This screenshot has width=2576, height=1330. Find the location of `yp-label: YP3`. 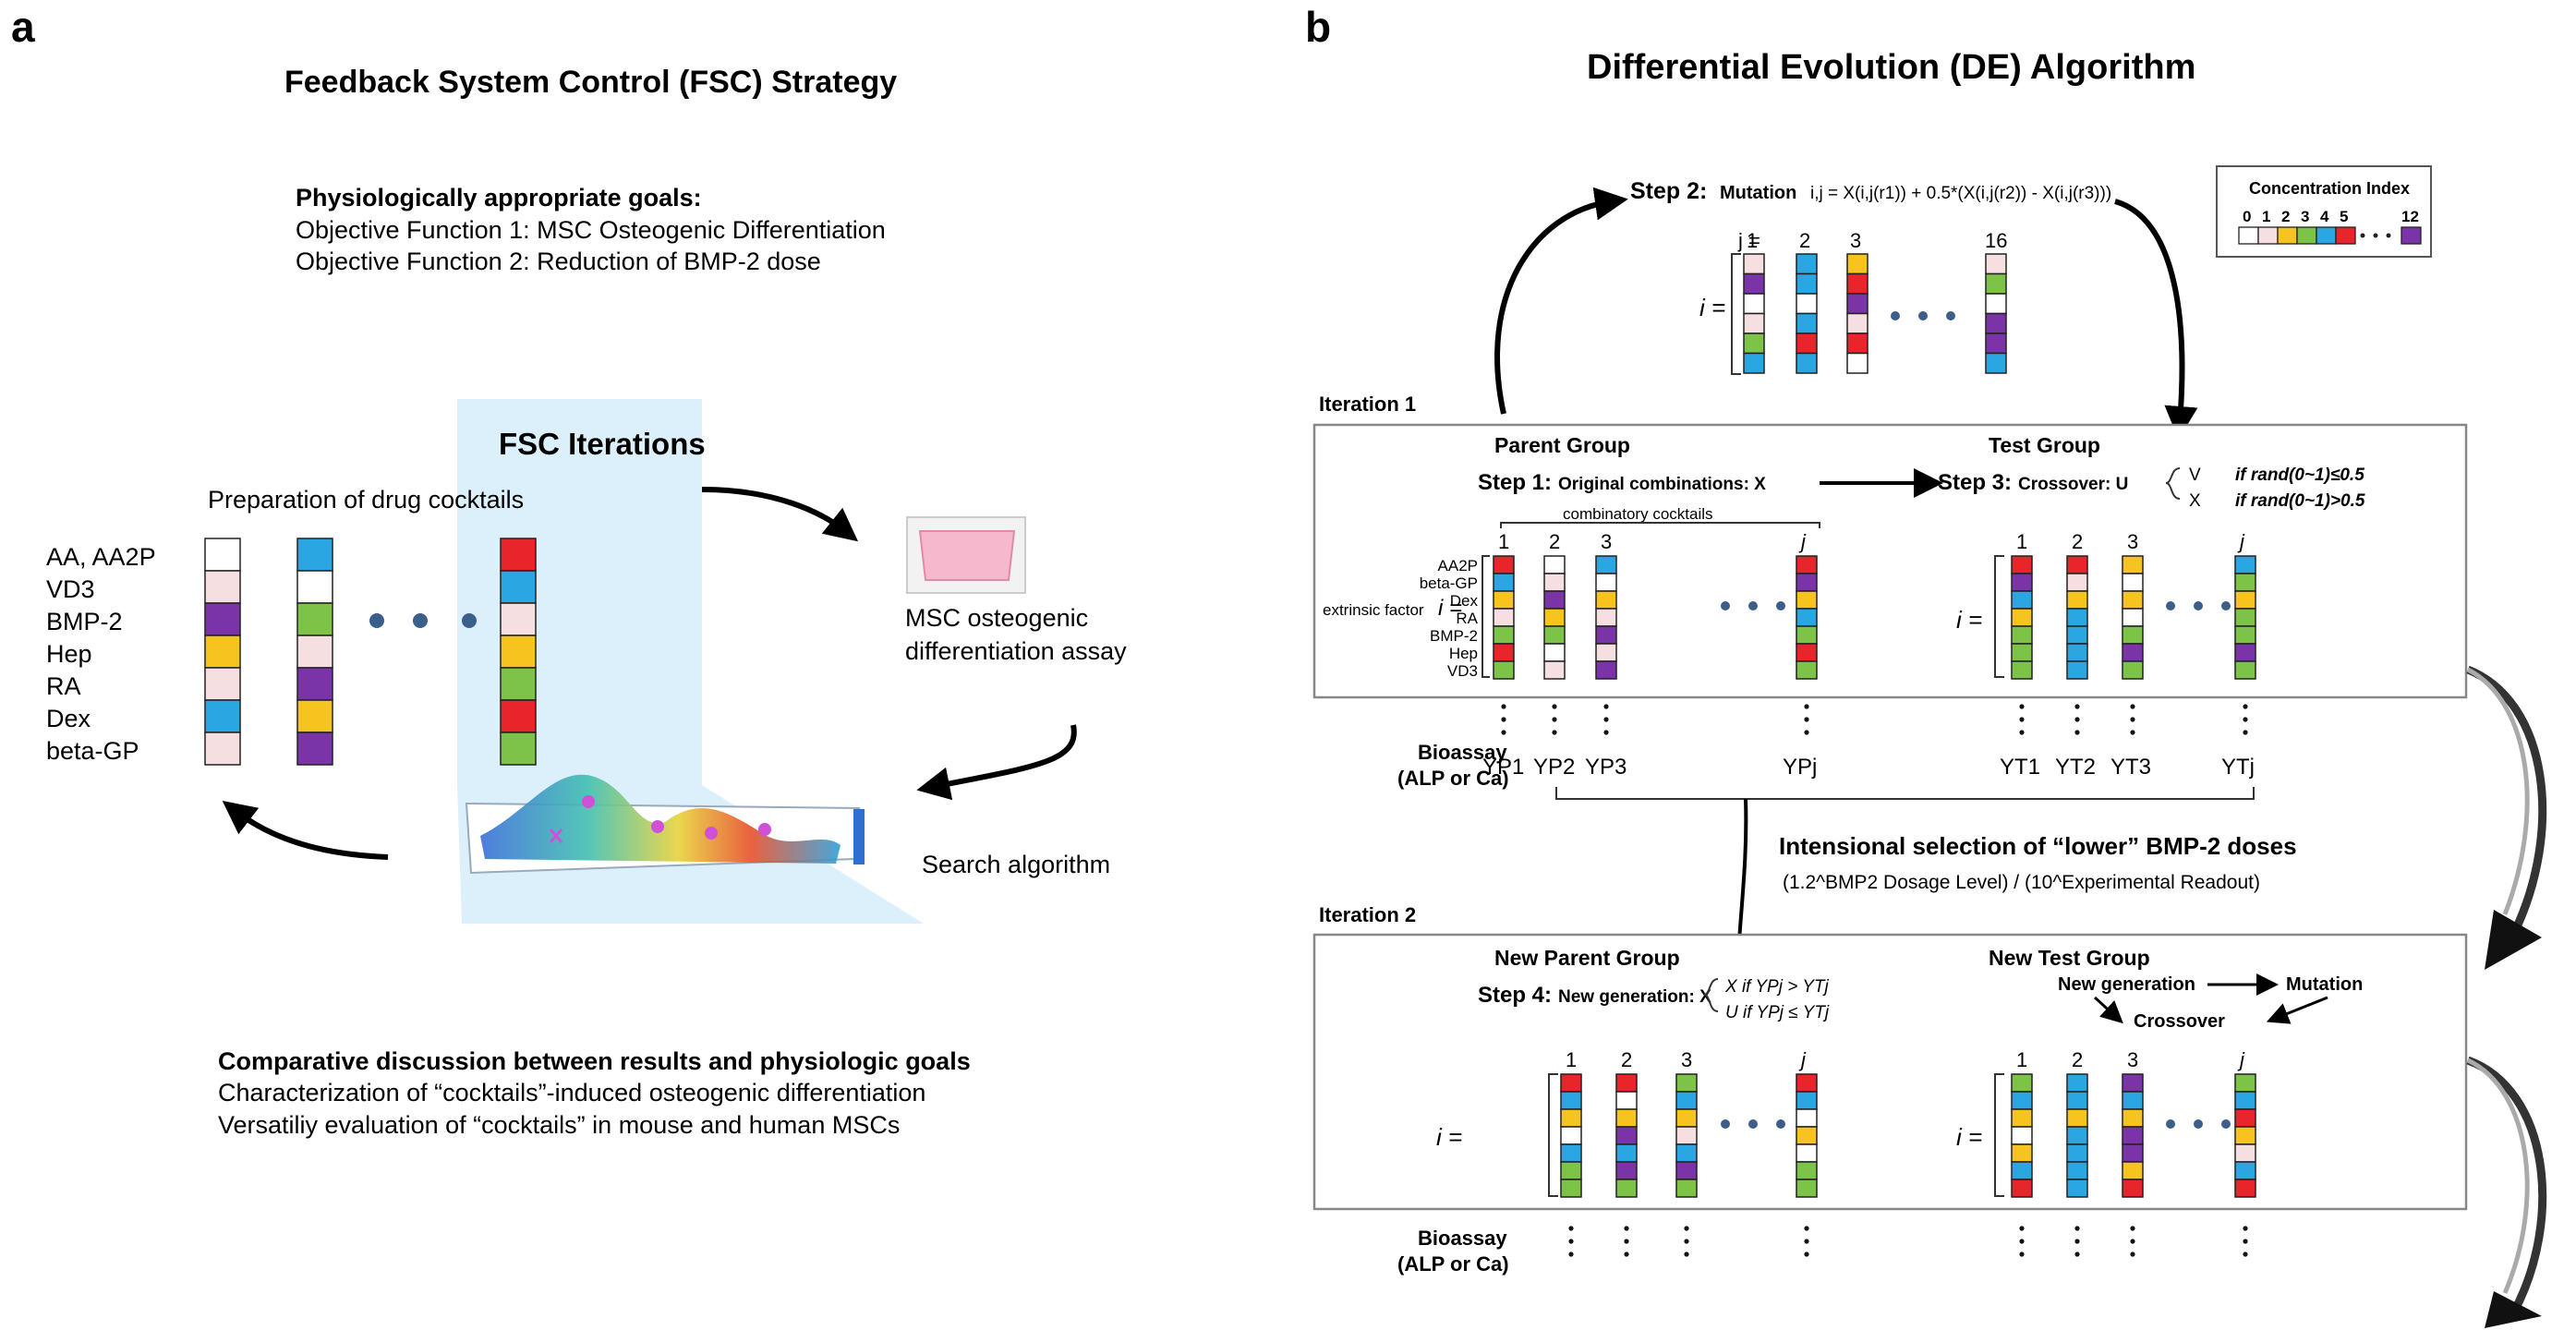

yp-label: YP3 is located at coordinates (1606, 767).